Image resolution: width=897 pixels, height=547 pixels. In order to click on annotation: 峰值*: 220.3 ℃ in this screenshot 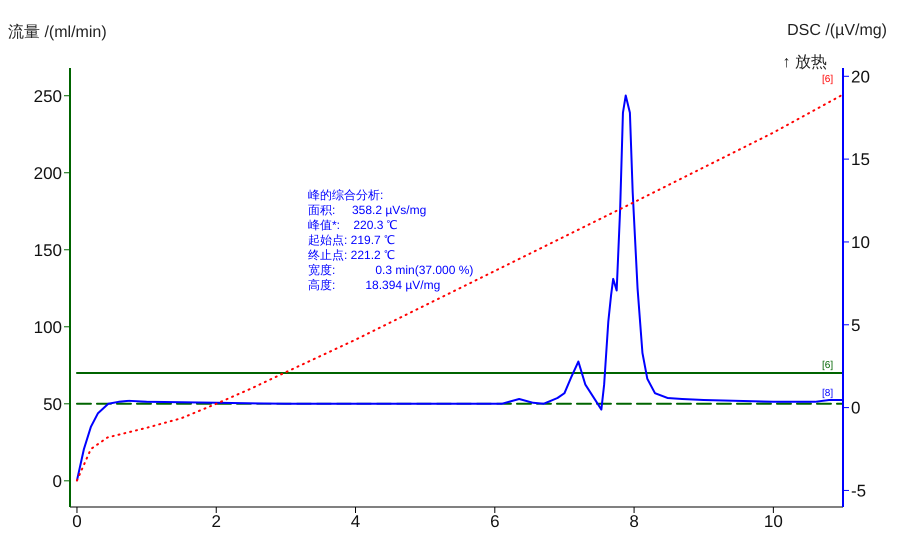, I will do `click(353, 225)`.